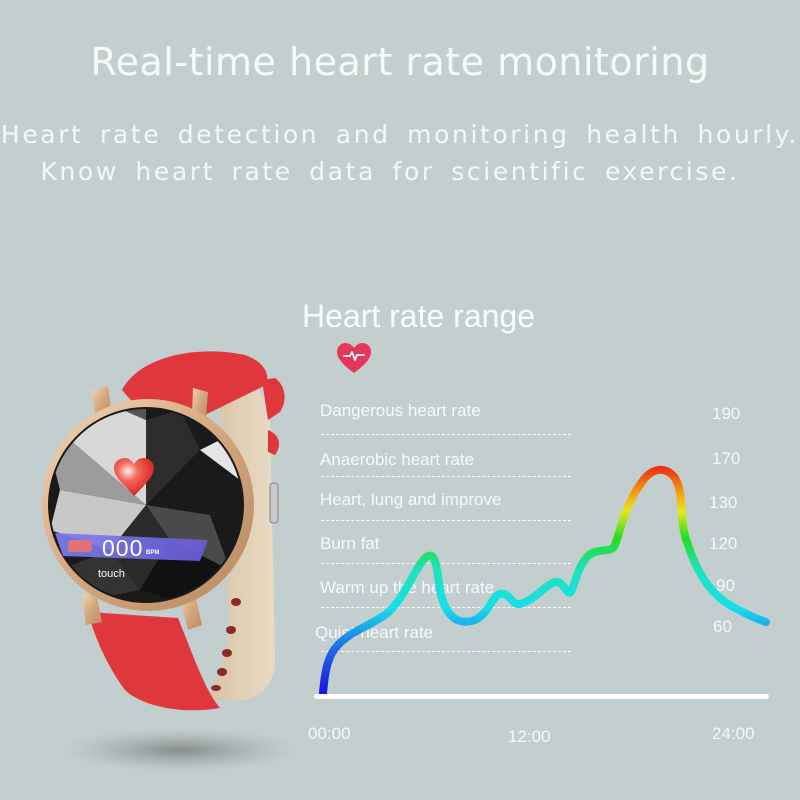 The width and height of the screenshot is (800, 800). Describe the element at coordinates (153, 553) in the screenshot. I see `watch-bpm-unit: BPM` at that location.